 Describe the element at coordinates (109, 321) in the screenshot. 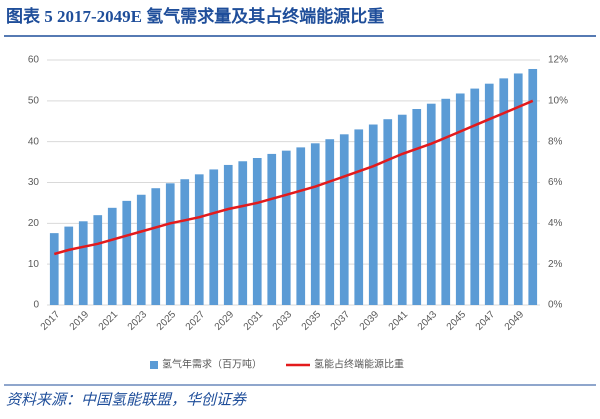

I see `x-tick-label: 2021` at that location.